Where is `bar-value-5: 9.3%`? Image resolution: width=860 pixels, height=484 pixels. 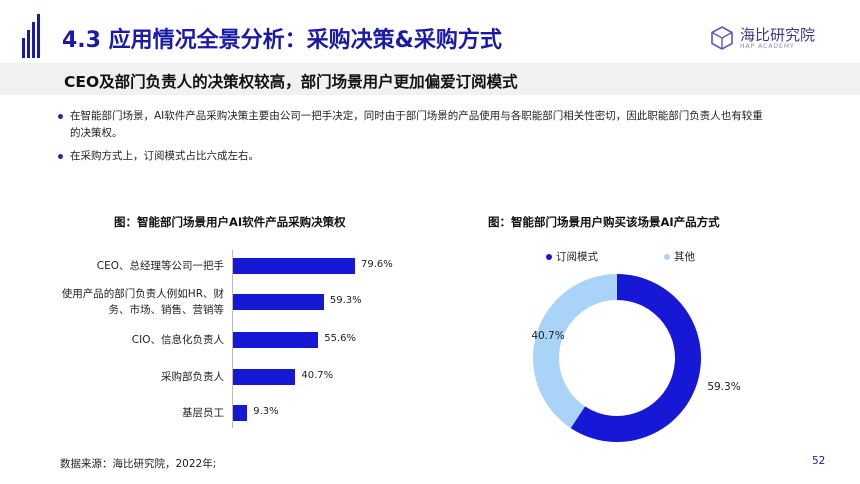
bar-value-5: 9.3% is located at coordinates (266, 411).